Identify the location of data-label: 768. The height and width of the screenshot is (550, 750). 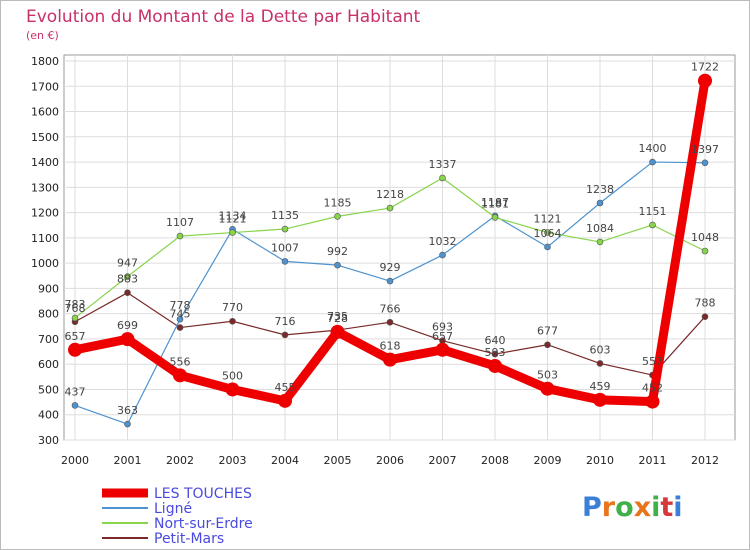
(75, 308).